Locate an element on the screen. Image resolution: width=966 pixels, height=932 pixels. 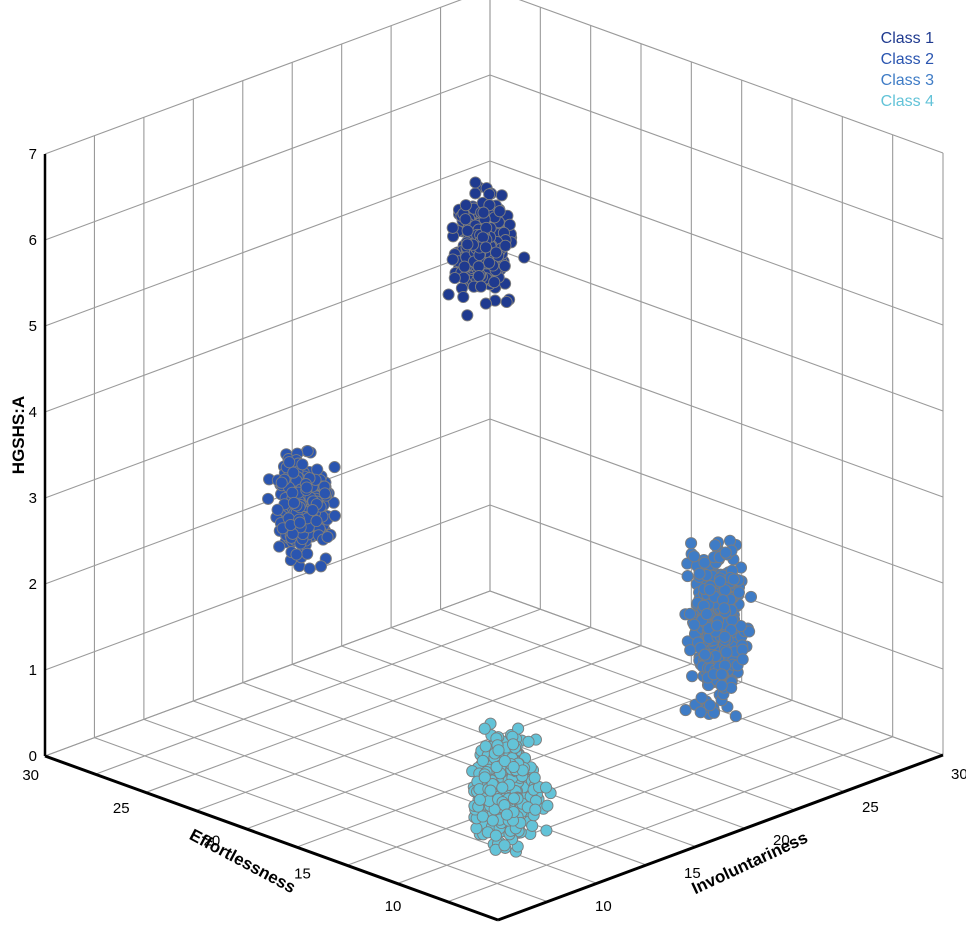
legend-entry-class-3: Class 3 is located at coordinates (907, 80).